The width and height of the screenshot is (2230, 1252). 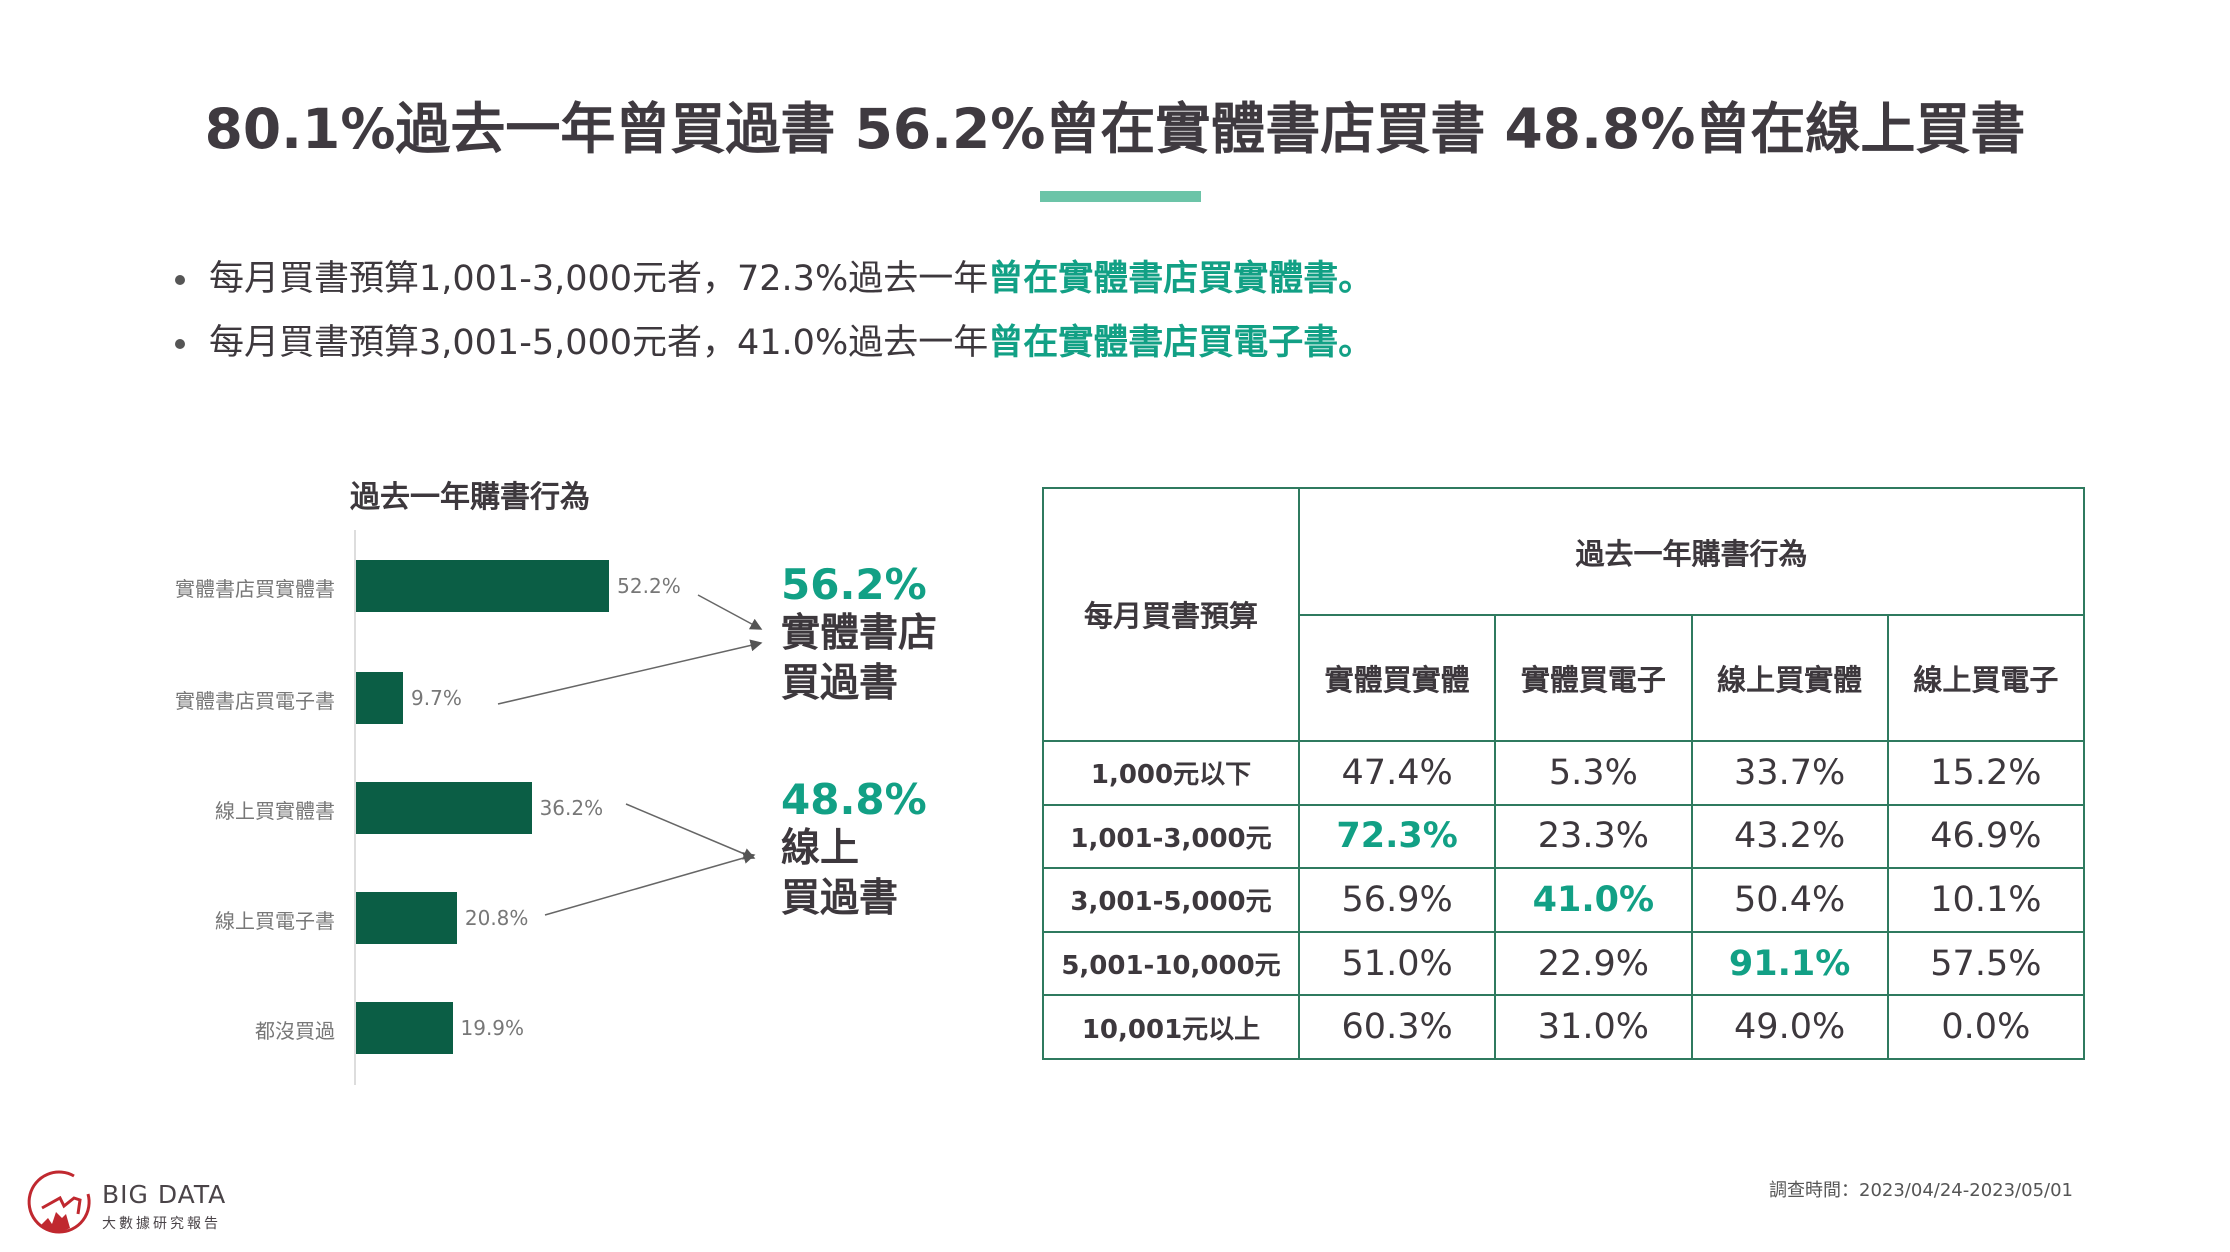 I want to click on logo-name: BIG DATA, so click(x=164, y=1194).